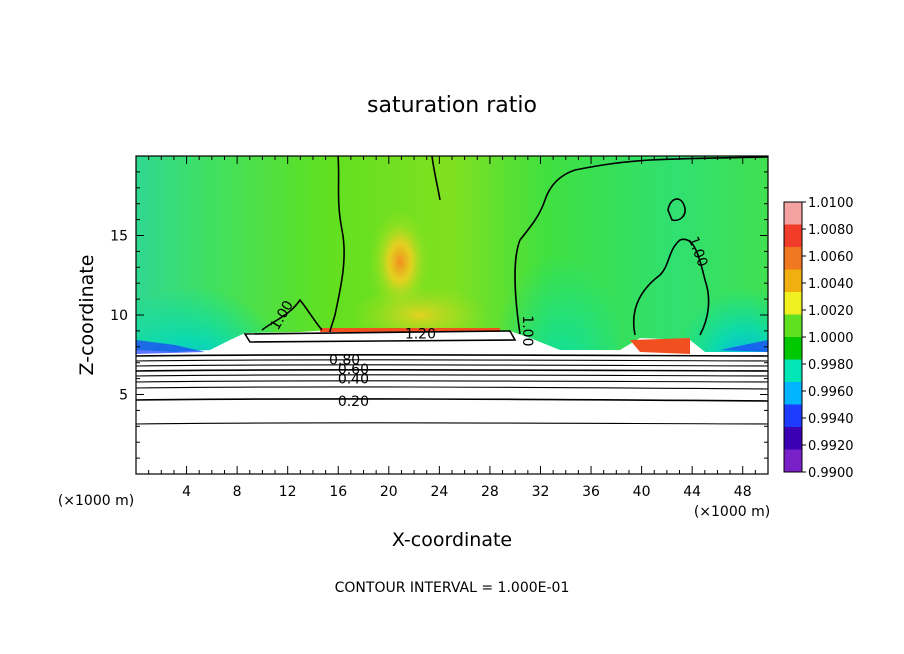  I want to click on contour-label: 0.20, so click(353, 402).